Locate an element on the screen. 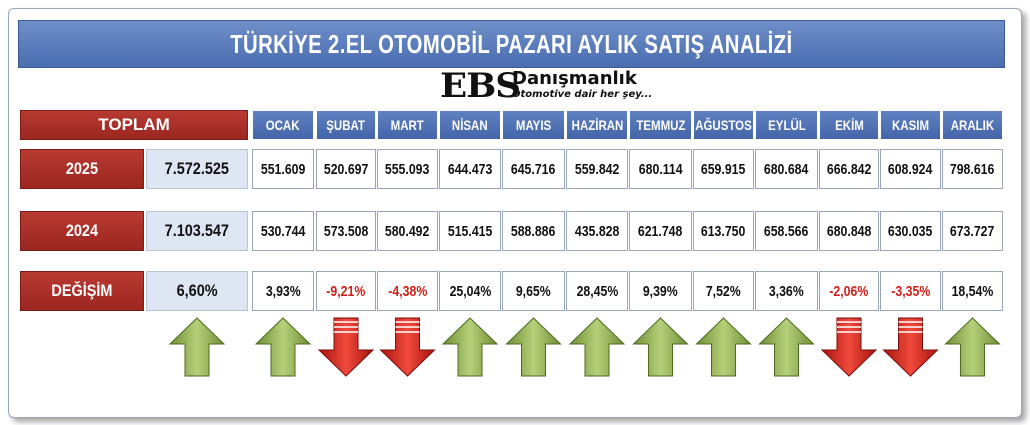  table-cell-text: 28,45% is located at coordinates (597, 291).